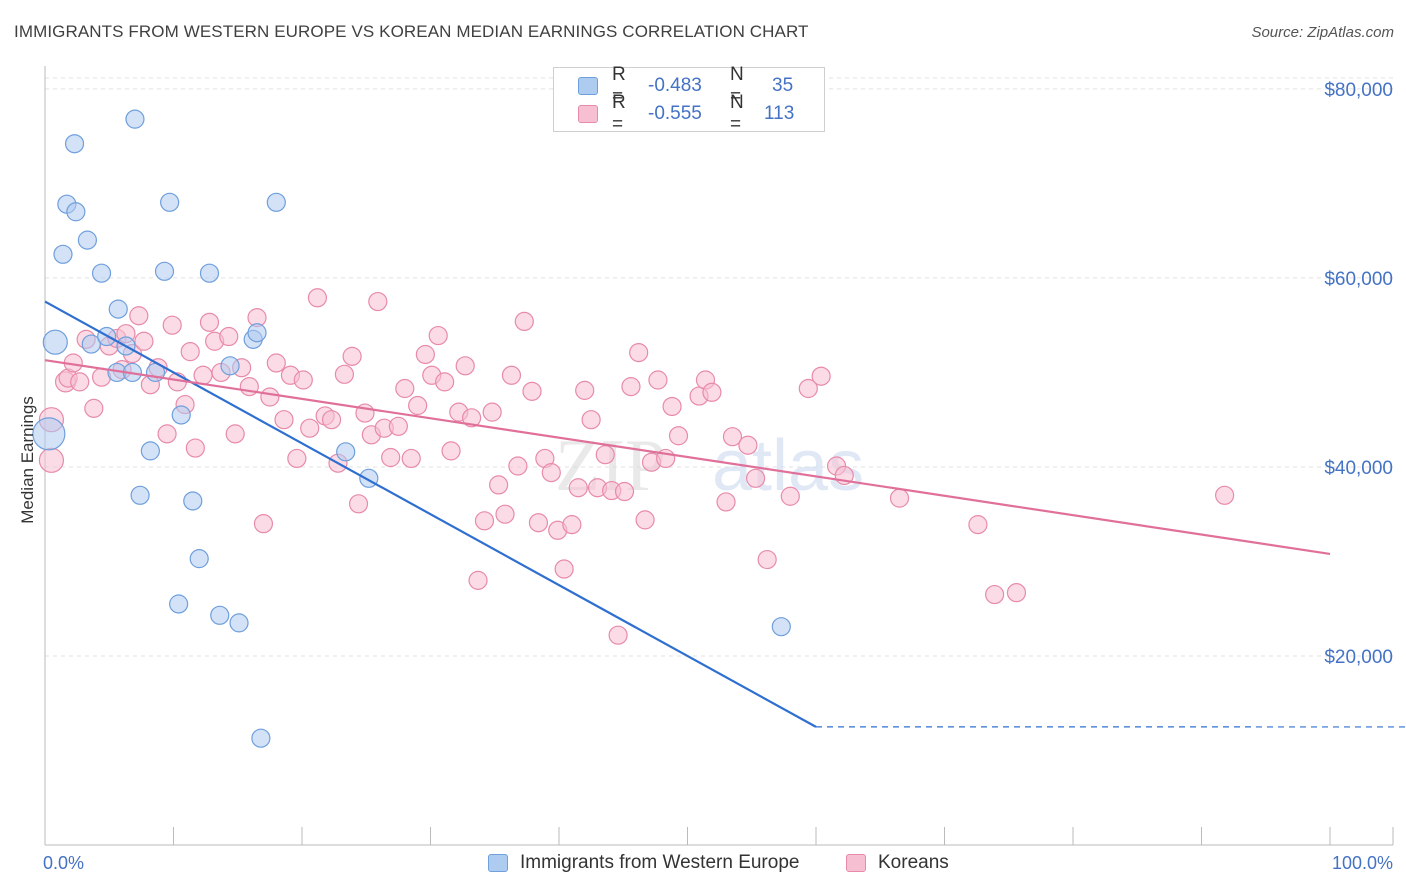 The width and height of the screenshot is (1406, 892). Describe the element at coordinates (1322, 32) in the screenshot. I see `source-label: Source: ZipAtlas.com` at that location.